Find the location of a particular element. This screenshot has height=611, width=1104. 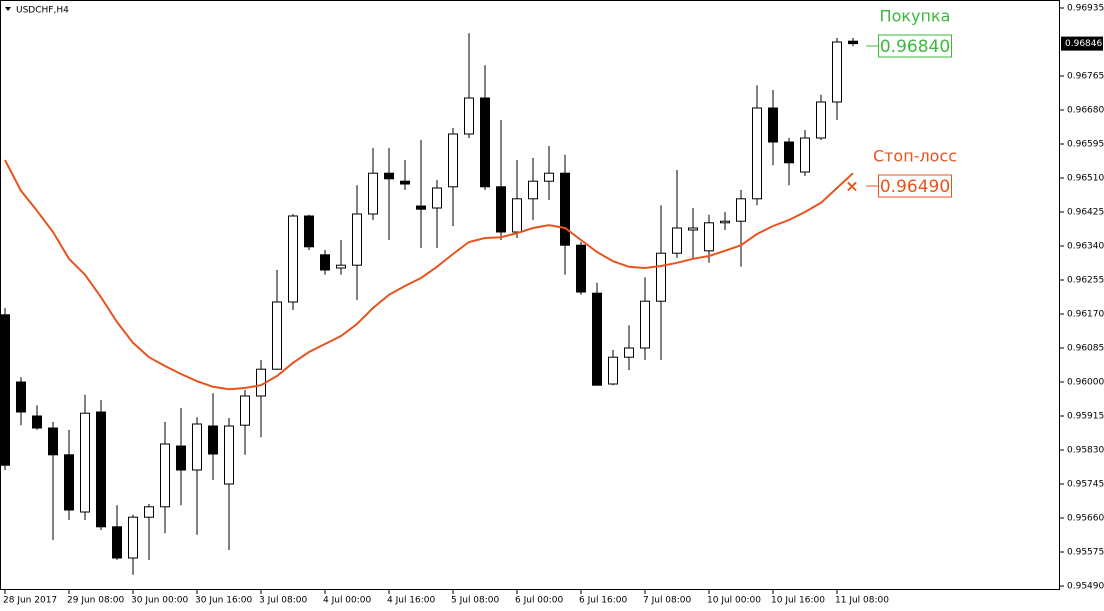

annotation-marker: × is located at coordinates (851, 186).